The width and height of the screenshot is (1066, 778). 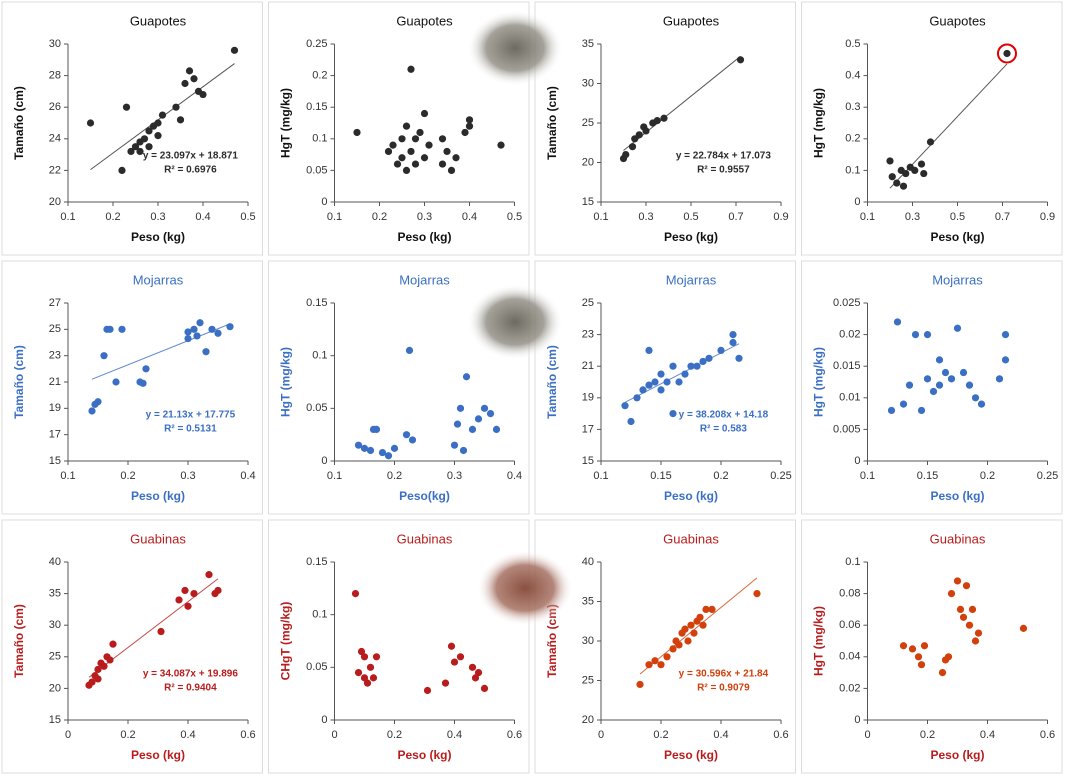 I want to click on x-tick-label: 0.4, so click(x=454, y=735).